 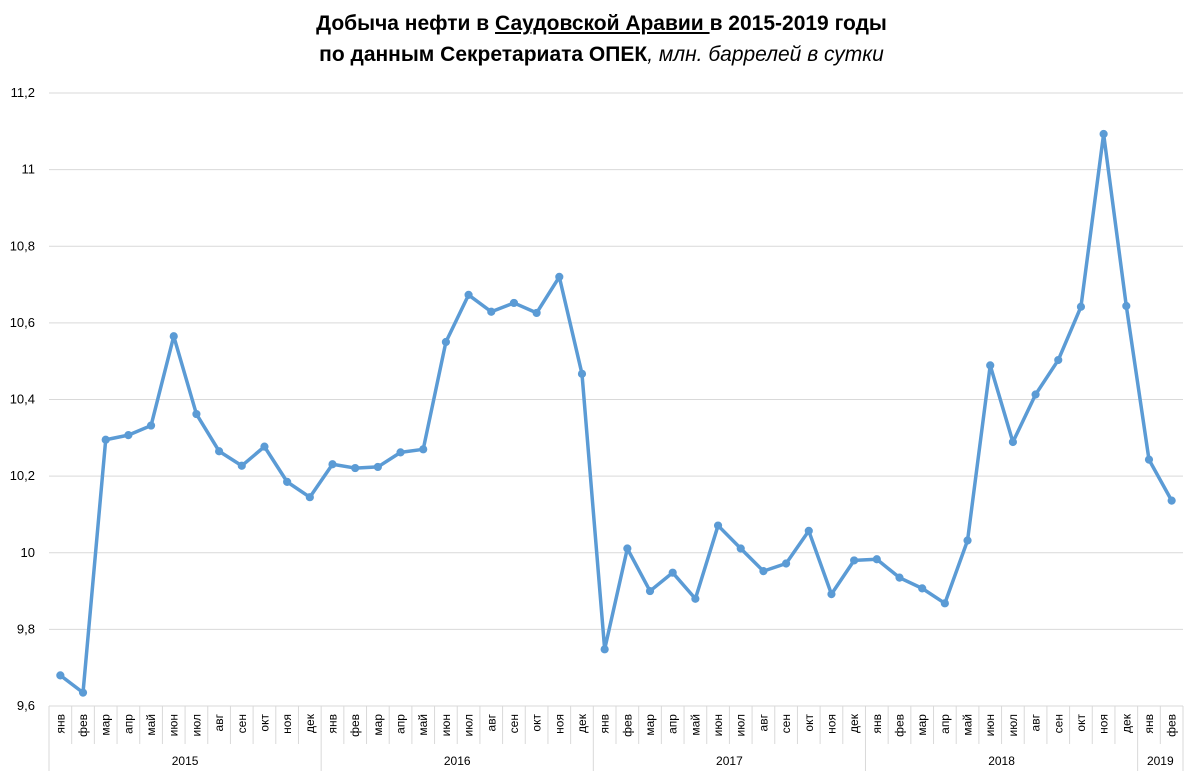 I want to click on y-tick-label: 10,4, so click(x=22, y=399).